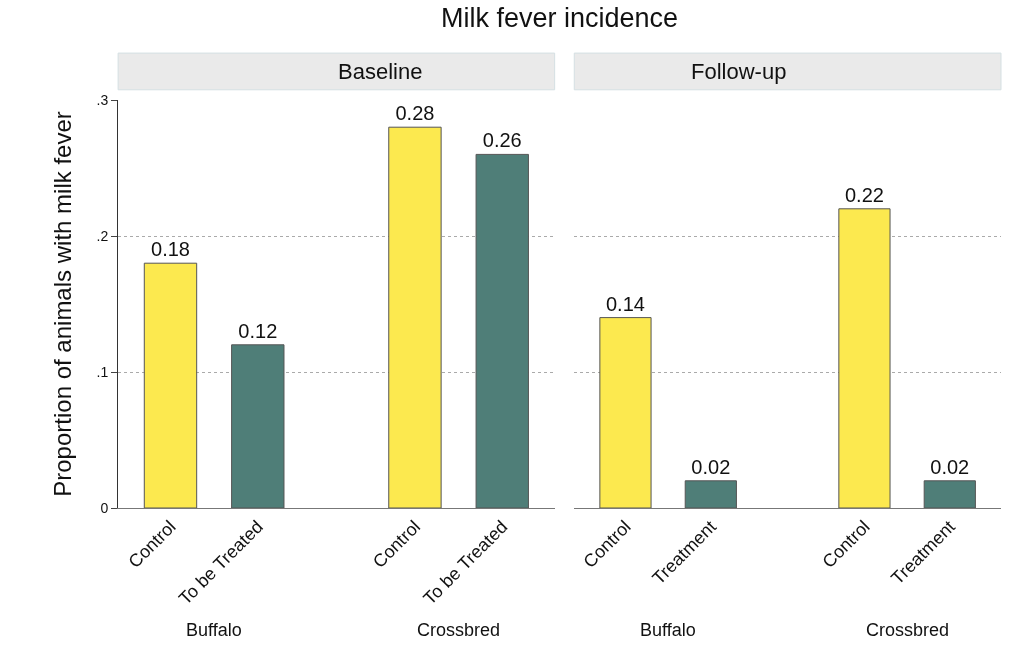 This screenshot has width=1013, height=658. What do you see at coordinates (102, 235) in the screenshot?
I see `y-tick-label: .2` at bounding box center [102, 235].